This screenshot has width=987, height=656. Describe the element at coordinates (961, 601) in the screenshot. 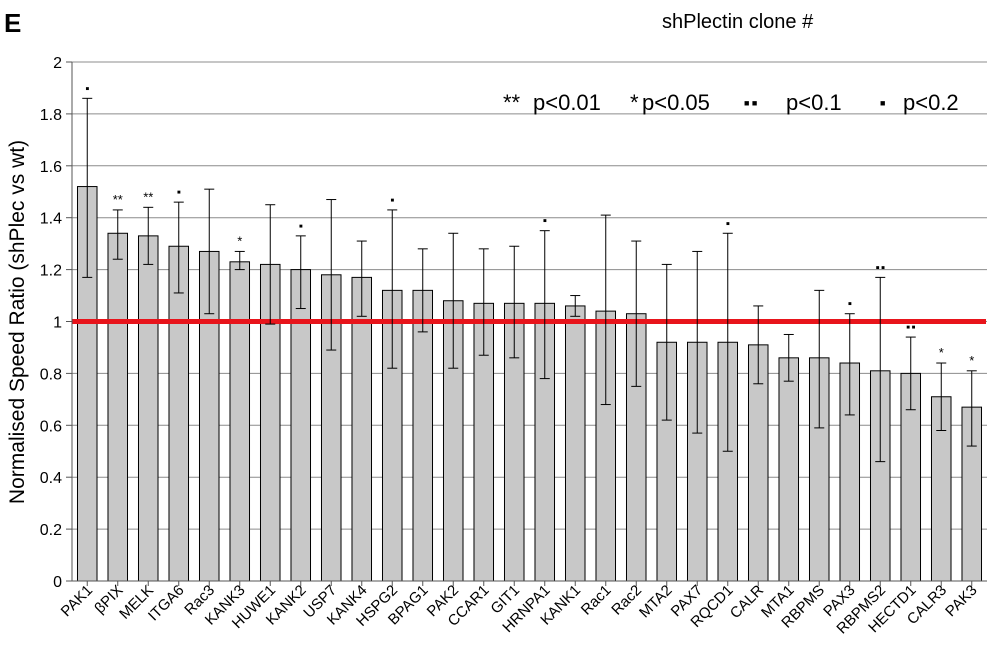

I see `x-tick-label: PAK3` at that location.